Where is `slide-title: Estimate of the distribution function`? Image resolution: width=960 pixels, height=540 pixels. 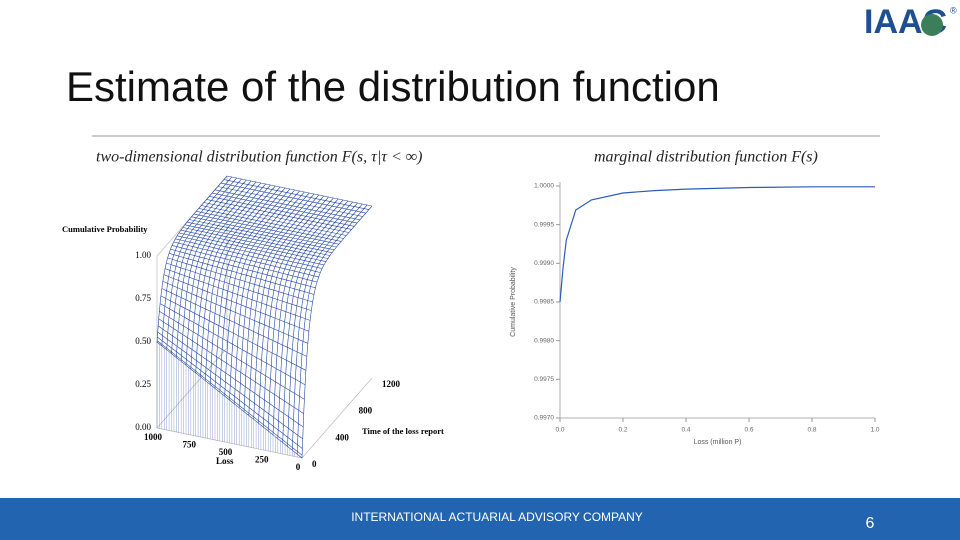 slide-title: Estimate of the distribution function is located at coordinates (393, 86).